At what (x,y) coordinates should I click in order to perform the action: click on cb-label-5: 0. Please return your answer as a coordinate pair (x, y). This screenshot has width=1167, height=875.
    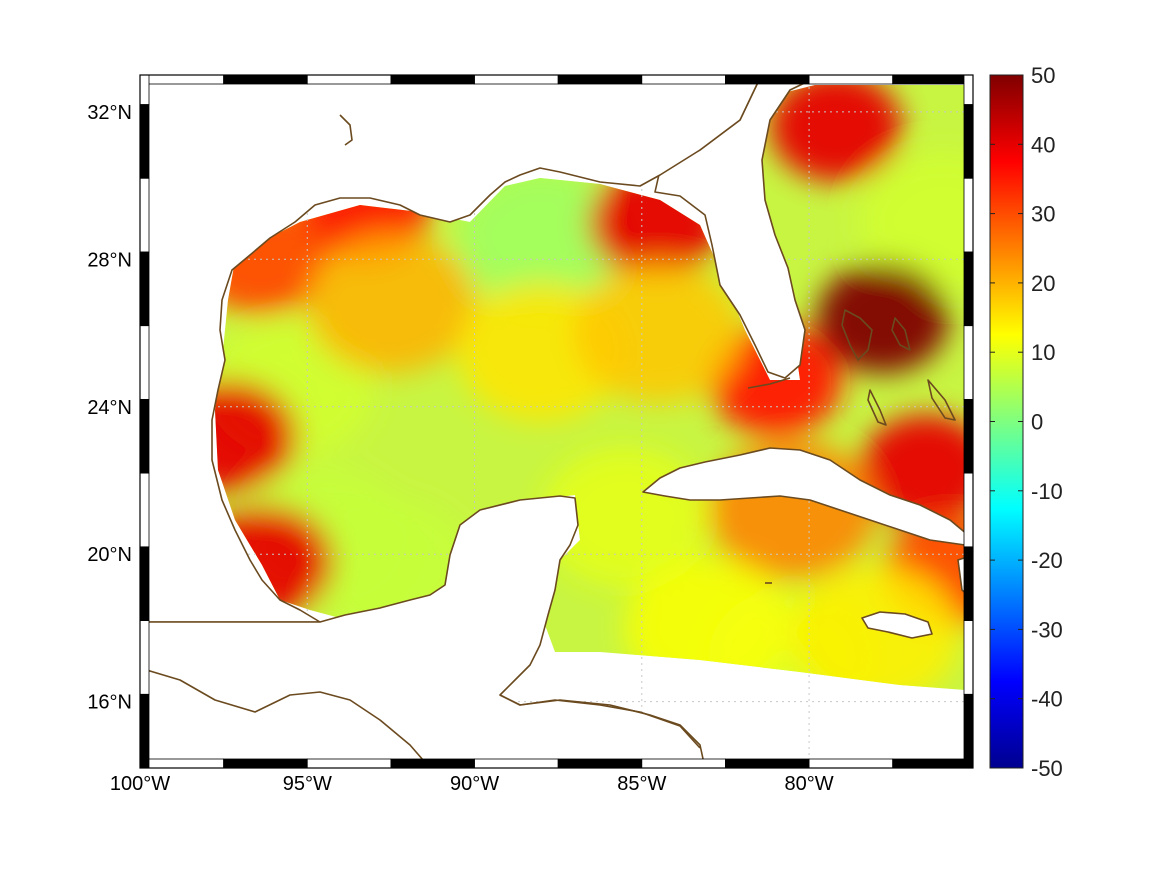
    Looking at the image, I should click on (1037, 422).